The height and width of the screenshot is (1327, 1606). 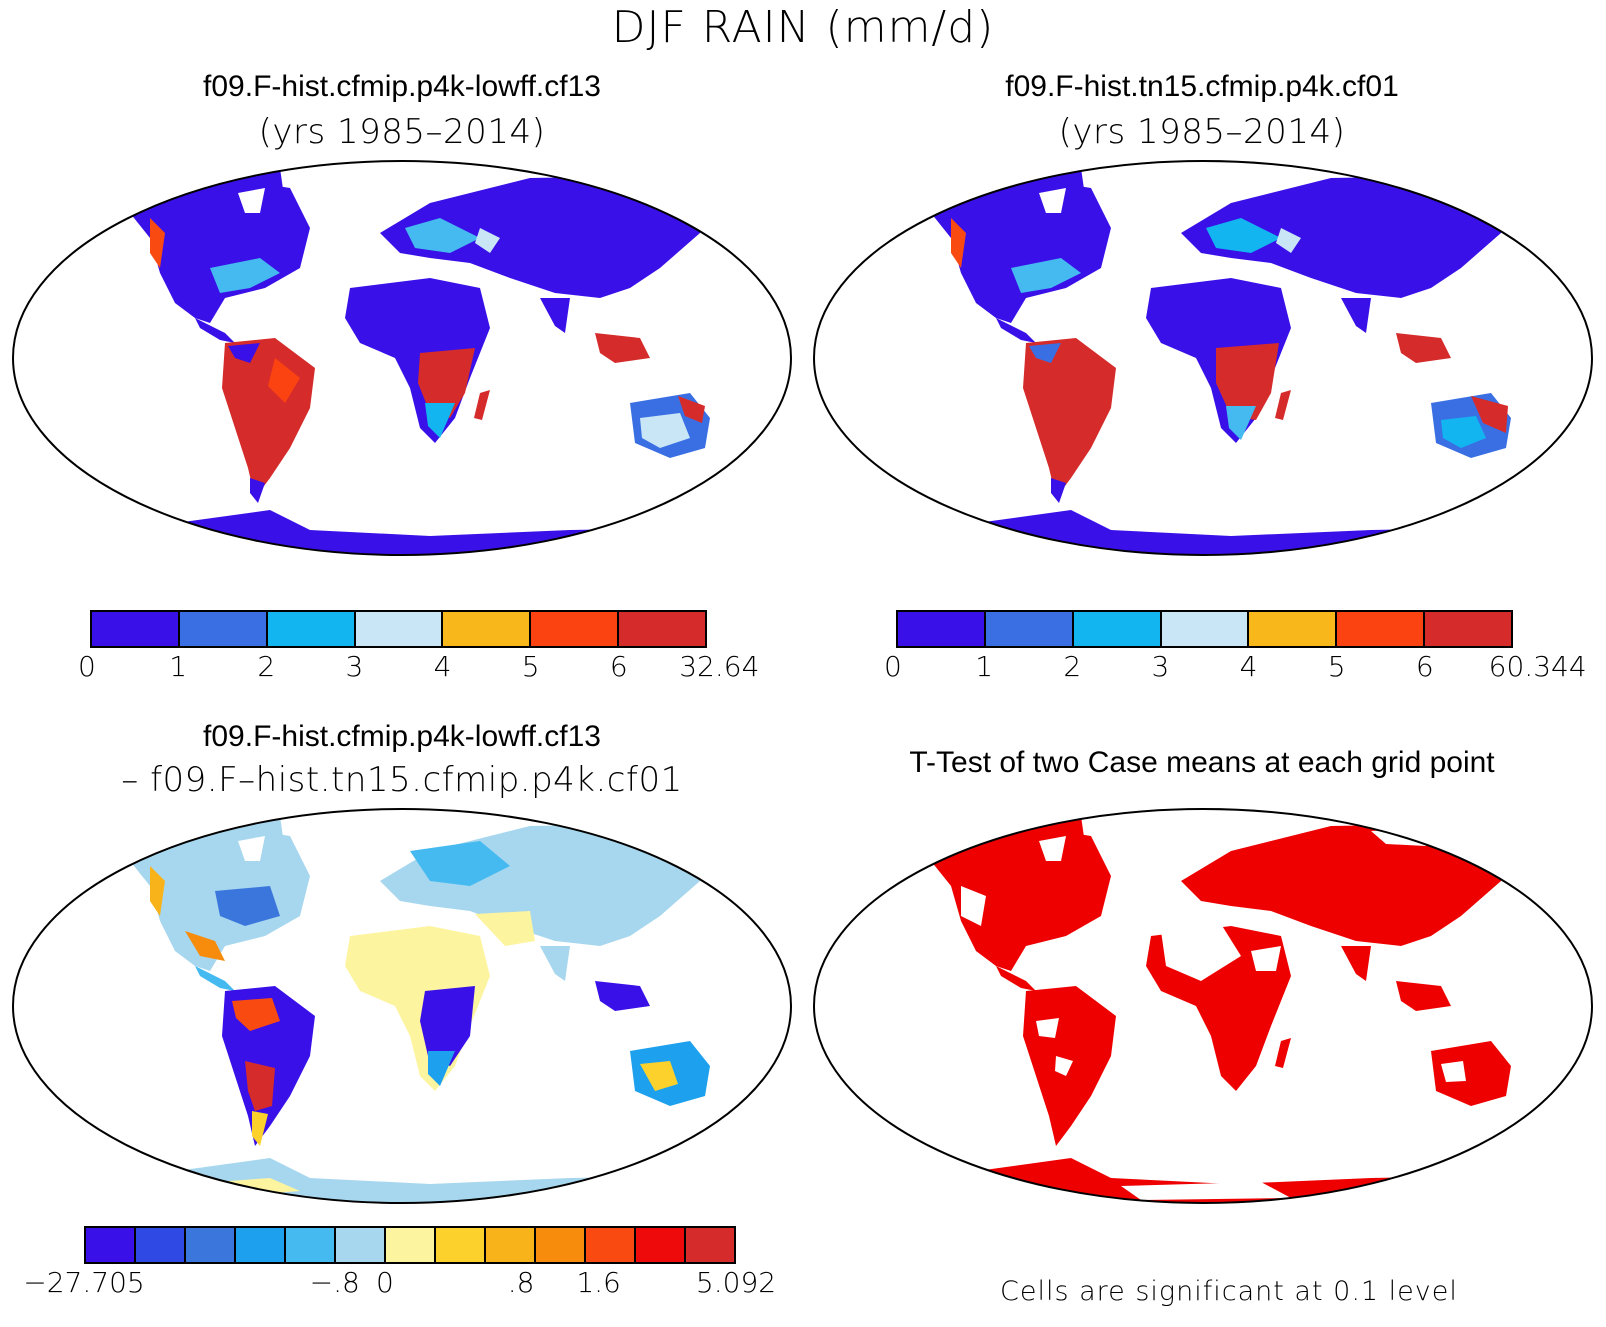 I want to click on cb2-tick-label: 5, so click(x=1336, y=666).